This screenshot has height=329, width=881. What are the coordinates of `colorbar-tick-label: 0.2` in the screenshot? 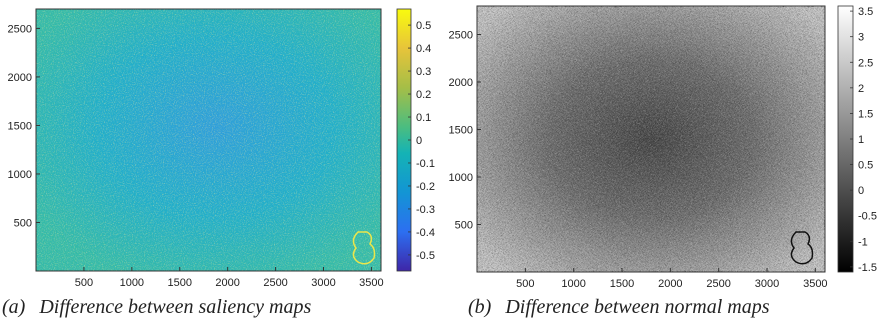 It's located at (423, 95).